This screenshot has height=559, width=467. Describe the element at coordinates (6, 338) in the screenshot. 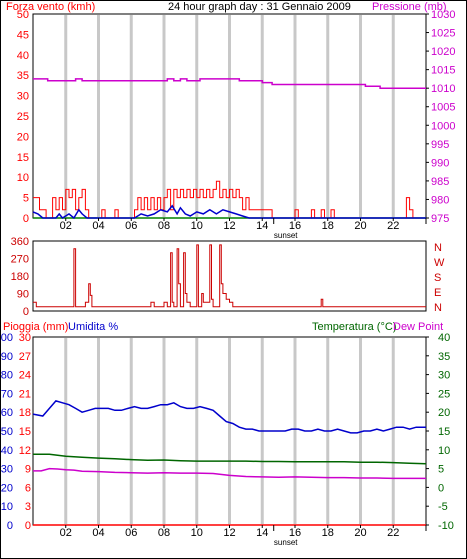

I see `humidity-axis-tick-label: 100` at that location.